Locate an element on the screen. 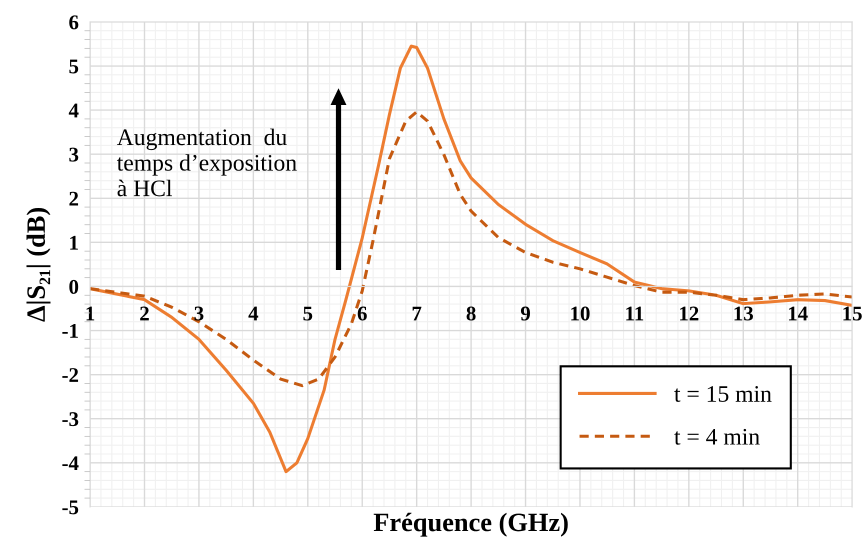 The width and height of the screenshot is (866, 548). y-tick-label: 4 is located at coordinates (73, 111).